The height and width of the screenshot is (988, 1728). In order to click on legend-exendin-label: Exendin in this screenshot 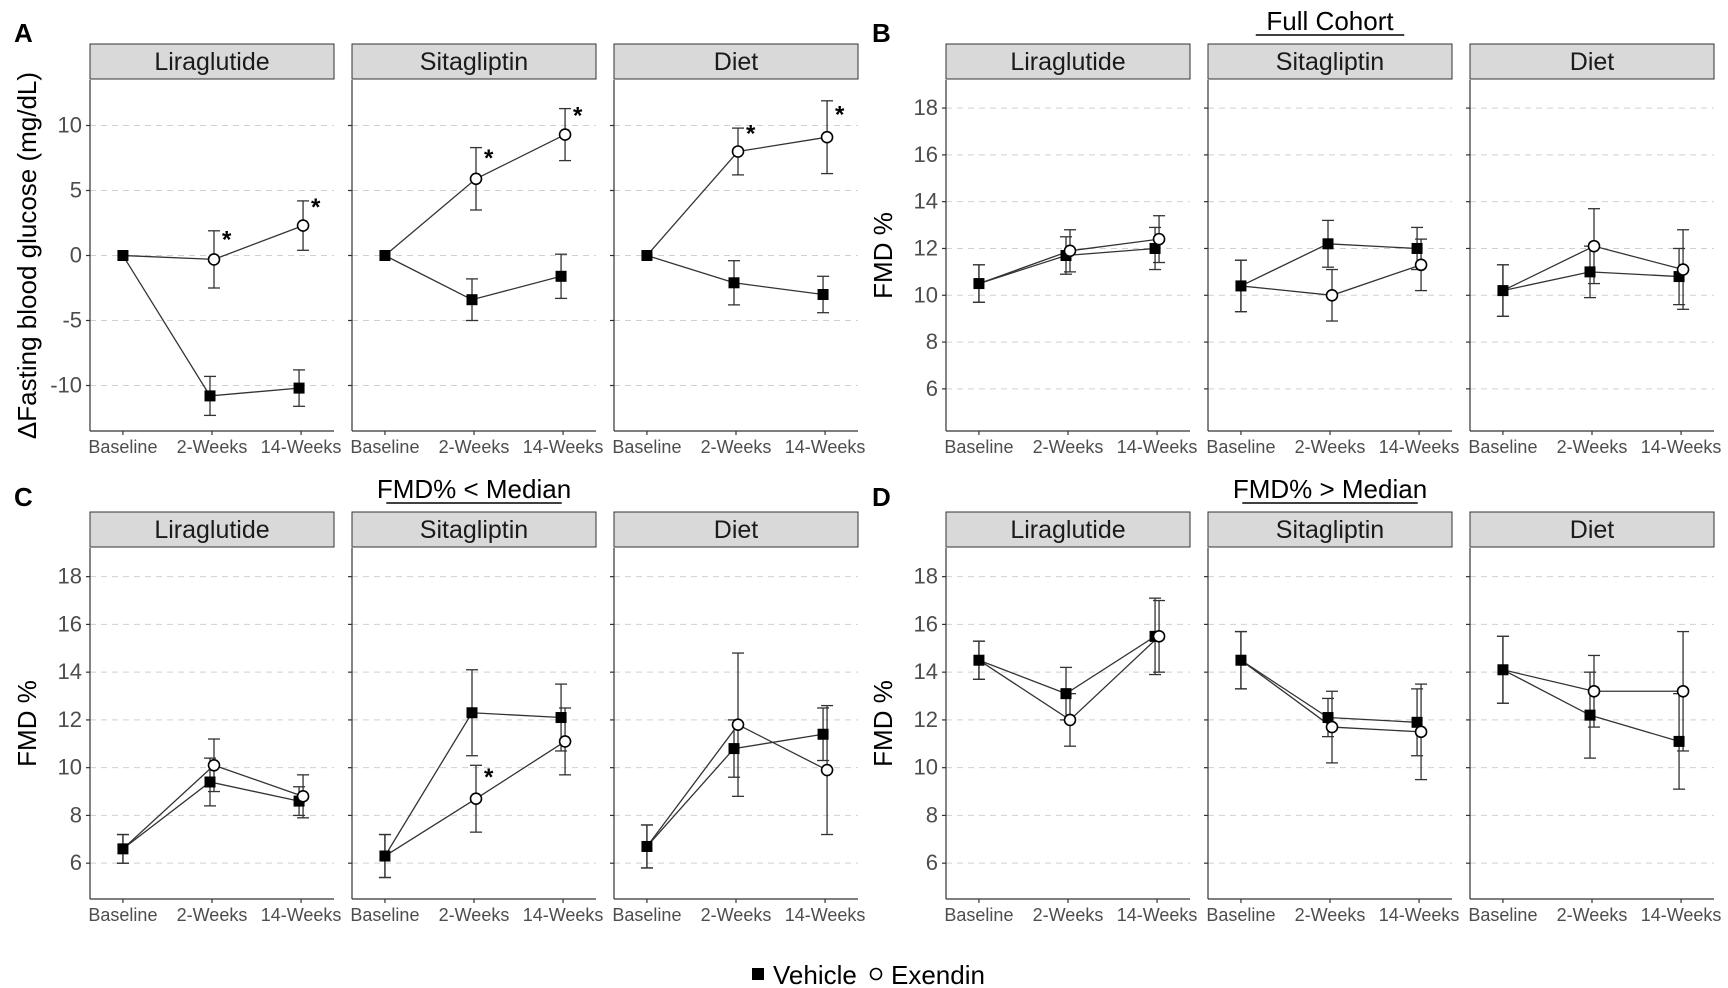, I will do `click(938, 974)`.